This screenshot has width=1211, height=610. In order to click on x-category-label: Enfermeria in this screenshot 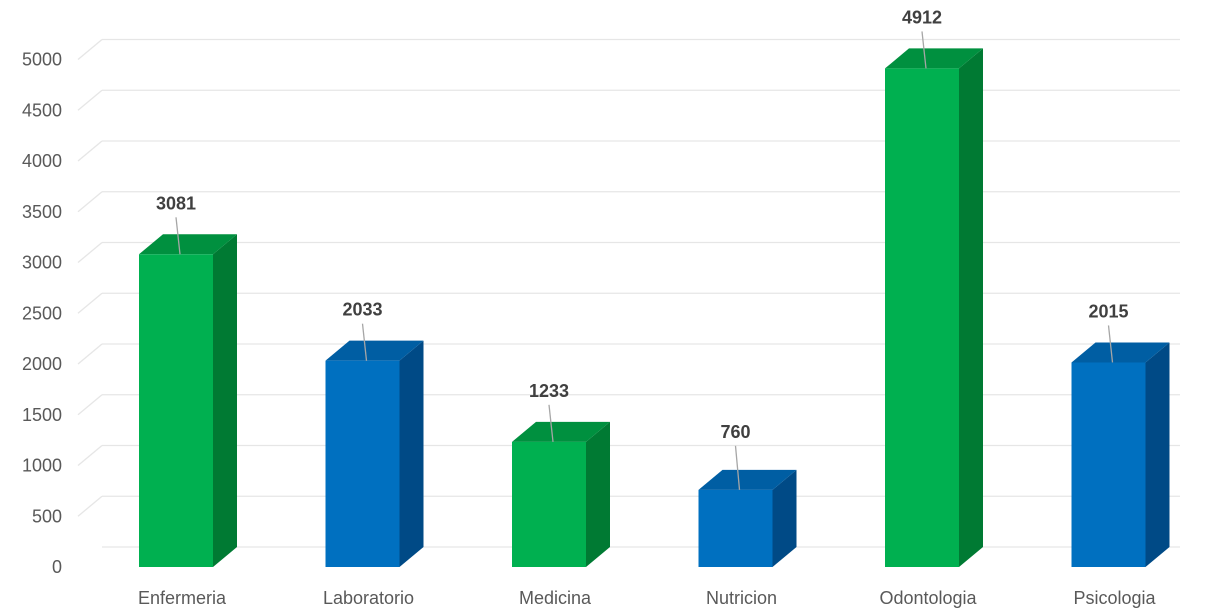, I will do `click(182, 598)`.